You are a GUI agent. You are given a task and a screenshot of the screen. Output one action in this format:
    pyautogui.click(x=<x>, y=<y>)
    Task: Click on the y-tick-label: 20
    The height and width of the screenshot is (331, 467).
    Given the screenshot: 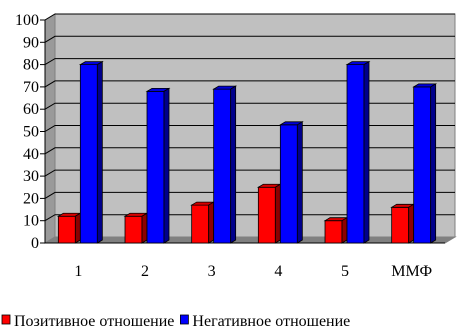 What is the action you would take?
    pyautogui.click(x=31, y=198)
    